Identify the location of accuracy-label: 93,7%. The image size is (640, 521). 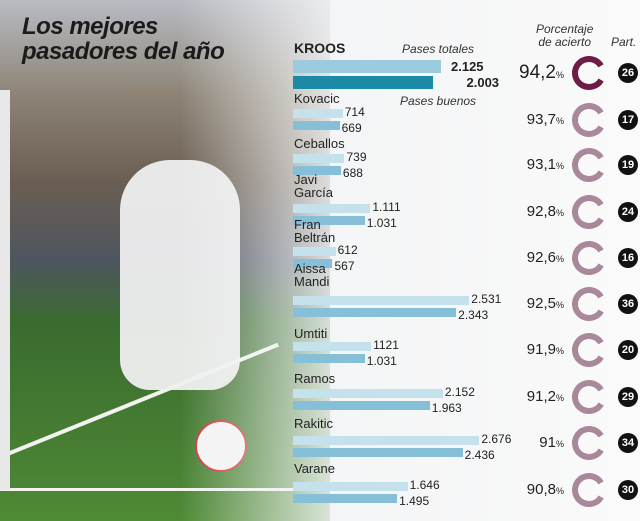
(529, 119).